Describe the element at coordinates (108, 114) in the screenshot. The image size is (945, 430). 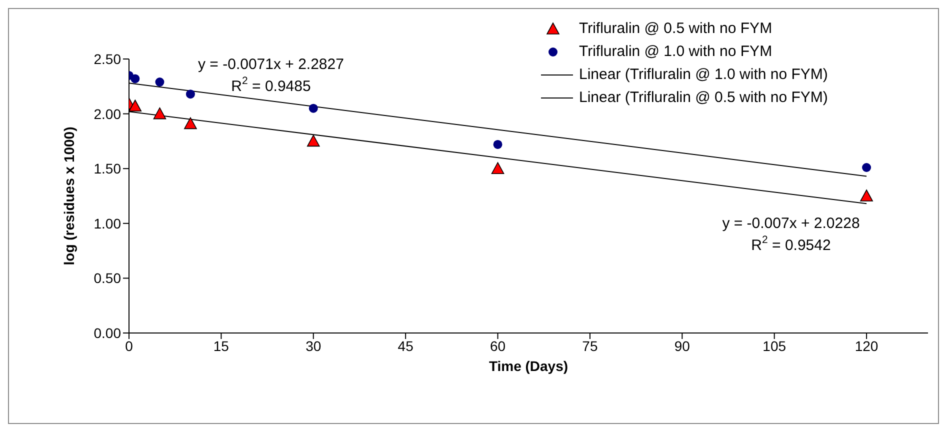
I see `y-tick-label: 2.00` at that location.